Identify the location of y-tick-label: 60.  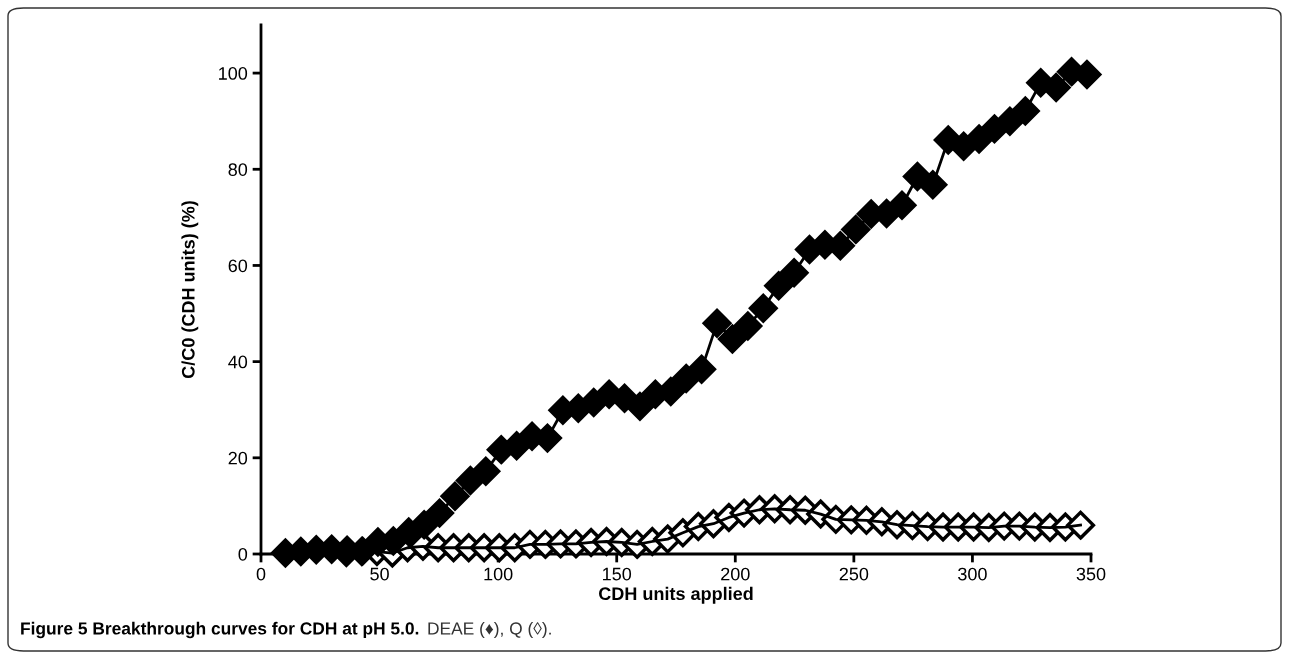
(238, 266).